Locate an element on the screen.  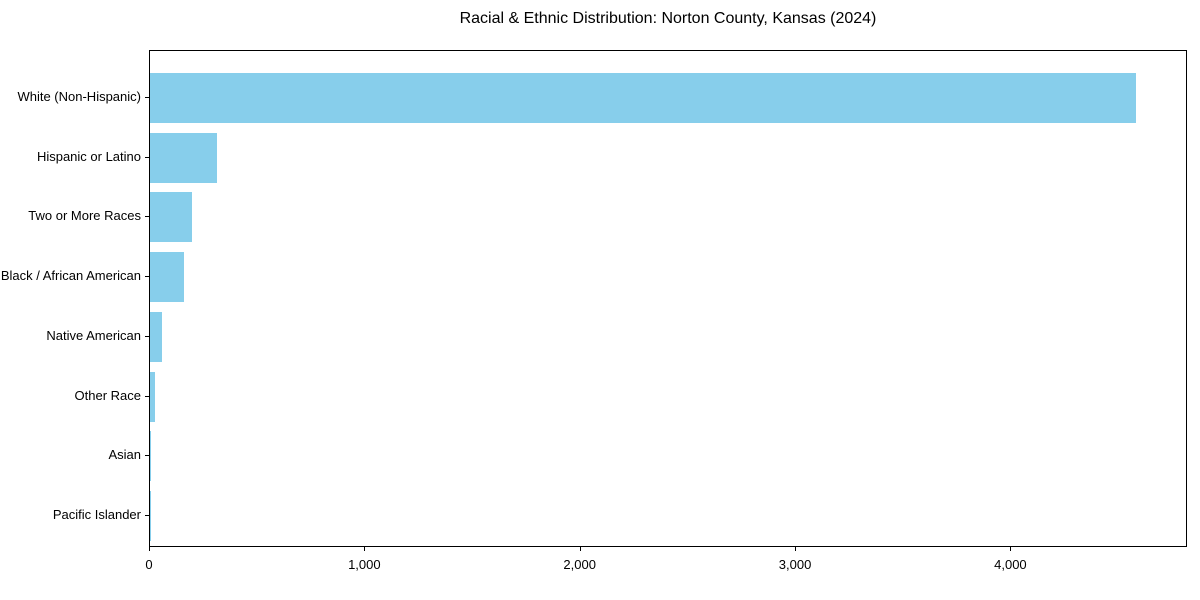
bar-hispanic-or-latino is located at coordinates (183, 157).